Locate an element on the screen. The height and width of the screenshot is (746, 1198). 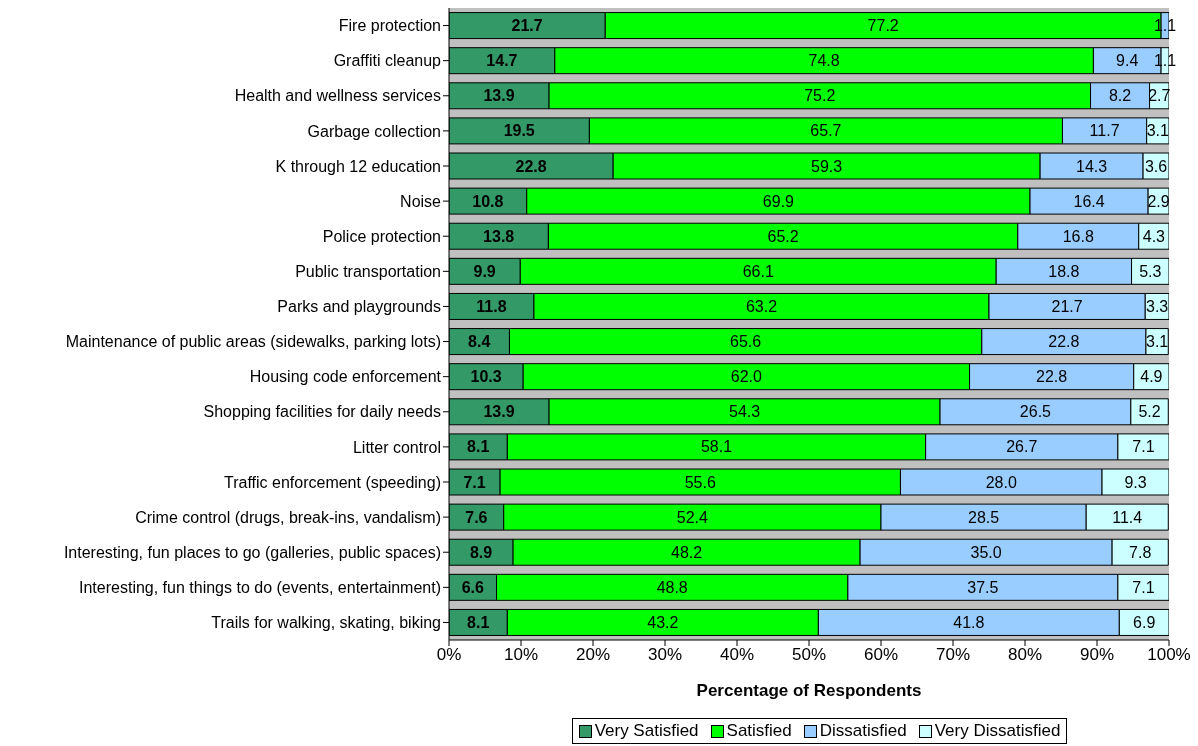
data-label: 8.4 is located at coordinates (479, 342).